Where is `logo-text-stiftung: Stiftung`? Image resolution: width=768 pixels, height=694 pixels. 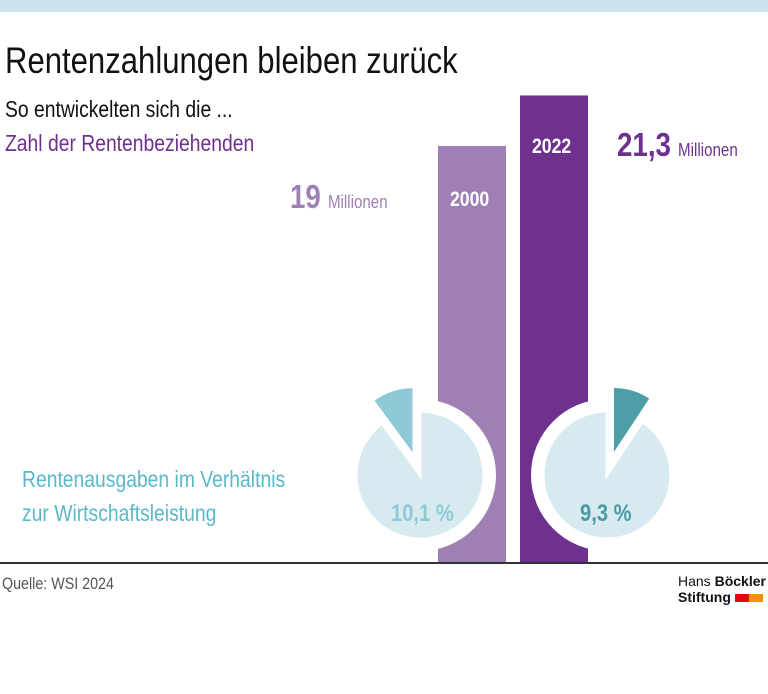 logo-text-stiftung: Stiftung is located at coordinates (704, 597).